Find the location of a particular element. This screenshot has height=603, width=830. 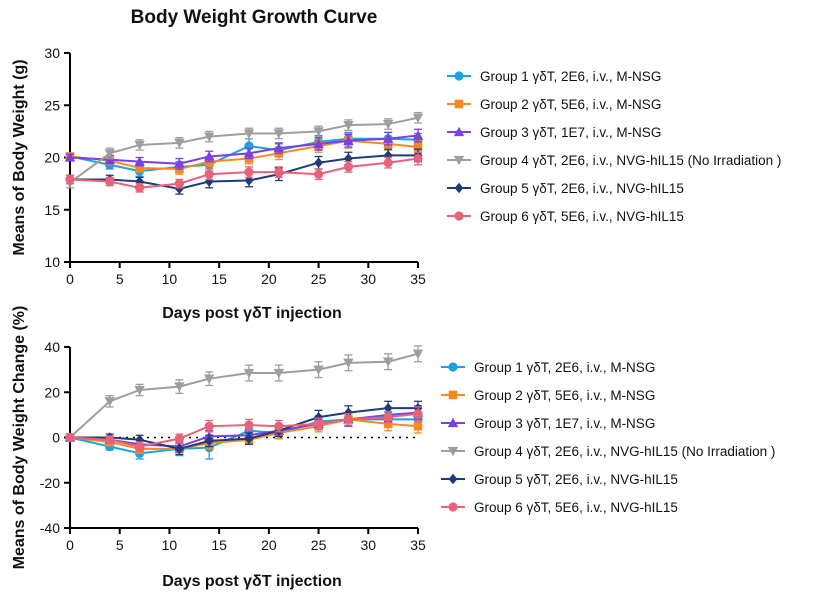

chart-title: Body Weight Growth Curve is located at coordinates (254, 17).